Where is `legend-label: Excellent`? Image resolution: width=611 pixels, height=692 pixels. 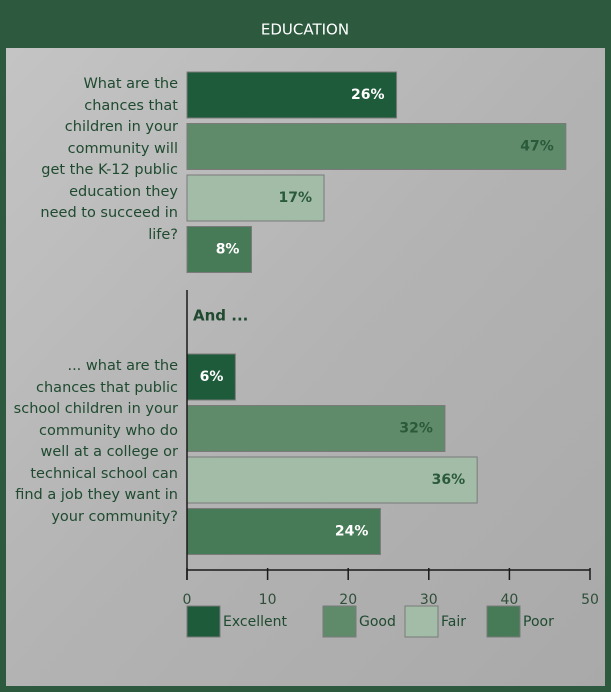
legend-label: Excellent is located at coordinates (255, 622).